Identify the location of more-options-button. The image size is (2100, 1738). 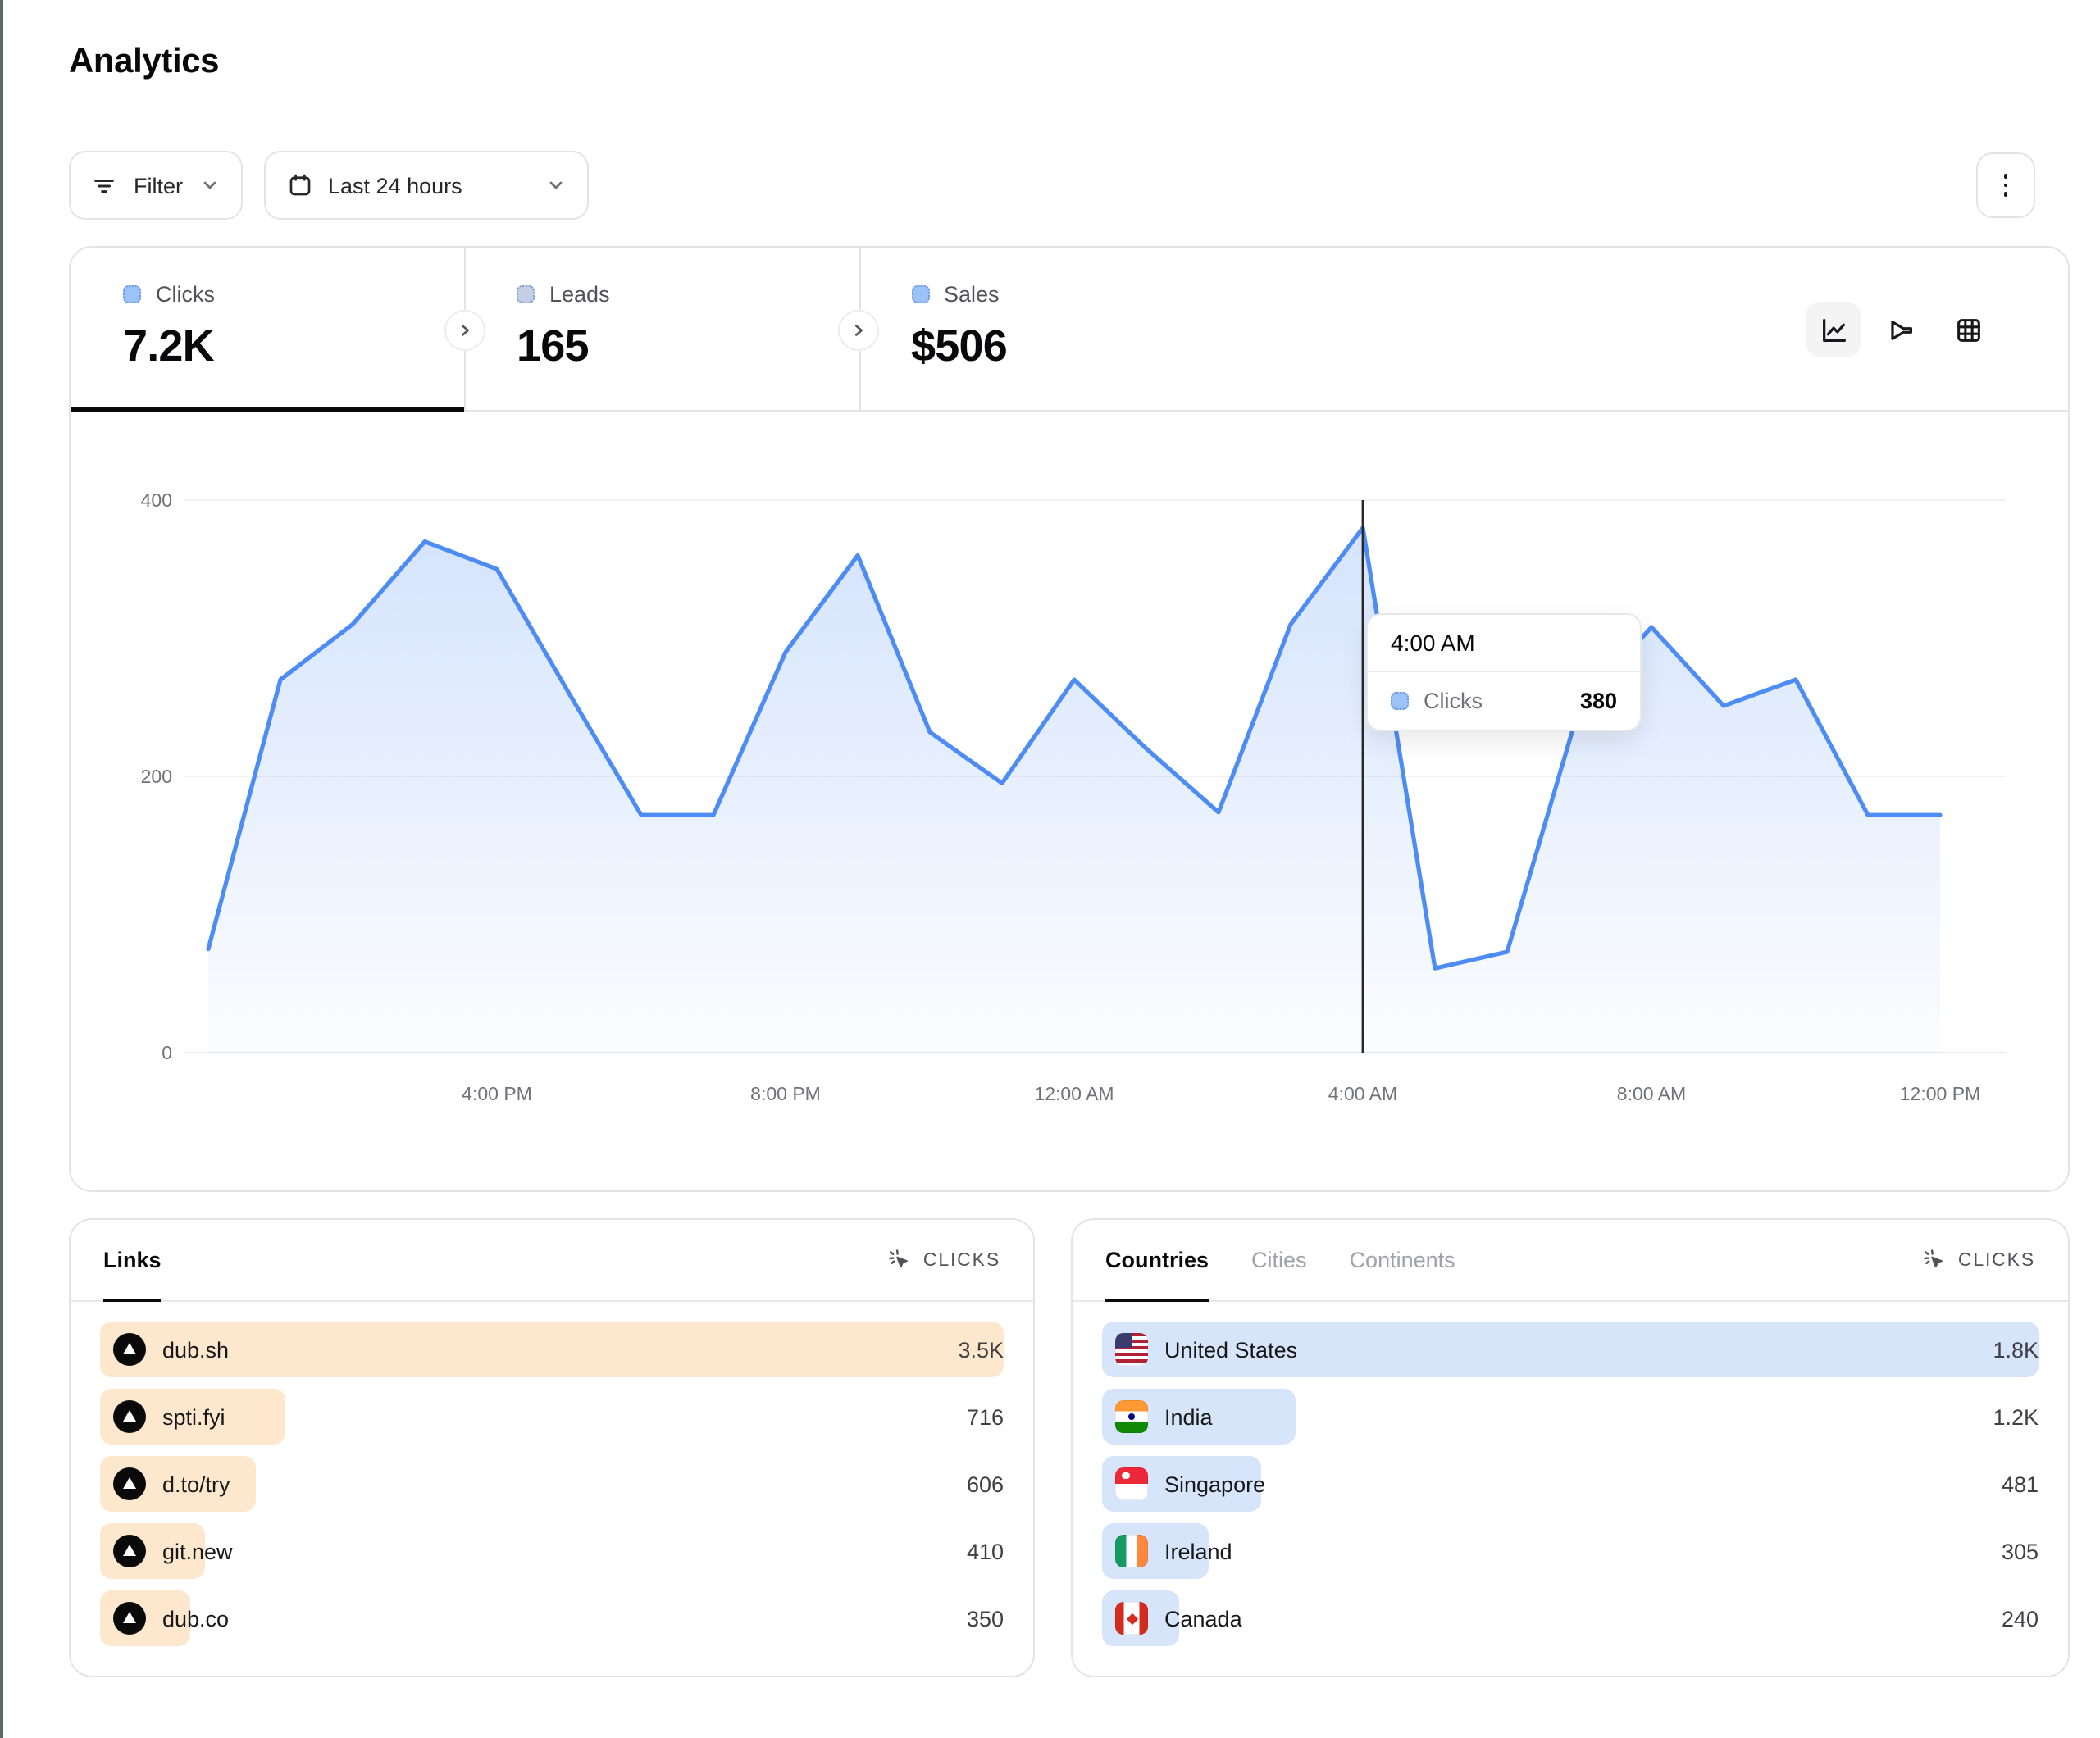
(2005, 185).